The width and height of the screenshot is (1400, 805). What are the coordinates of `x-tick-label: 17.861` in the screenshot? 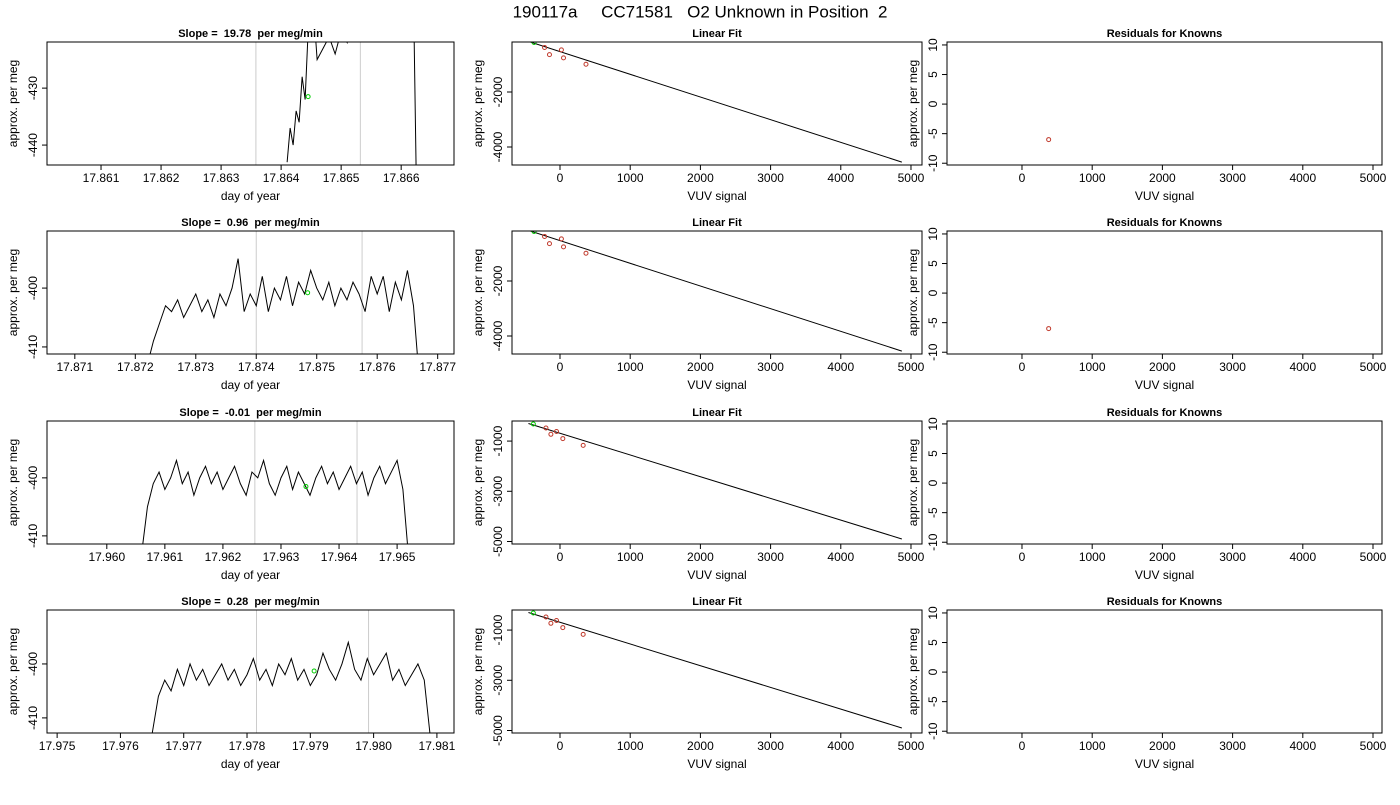 It's located at (101, 178).